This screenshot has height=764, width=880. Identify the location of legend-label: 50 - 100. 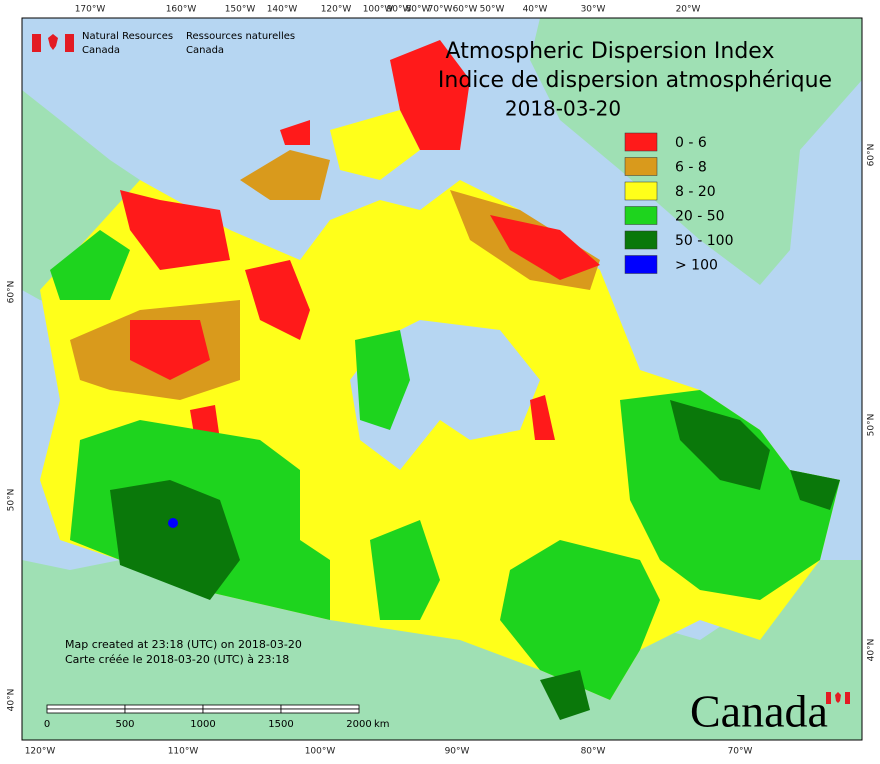
(704, 241).